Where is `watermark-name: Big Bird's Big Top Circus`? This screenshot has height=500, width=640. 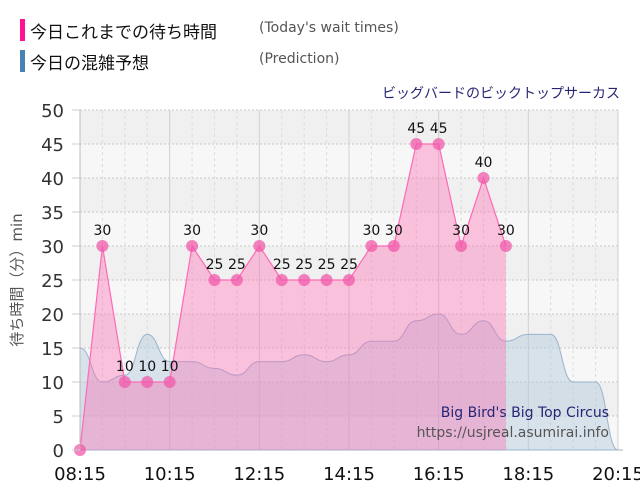 watermark-name: Big Bird's Big Top Circus is located at coordinates (525, 413).